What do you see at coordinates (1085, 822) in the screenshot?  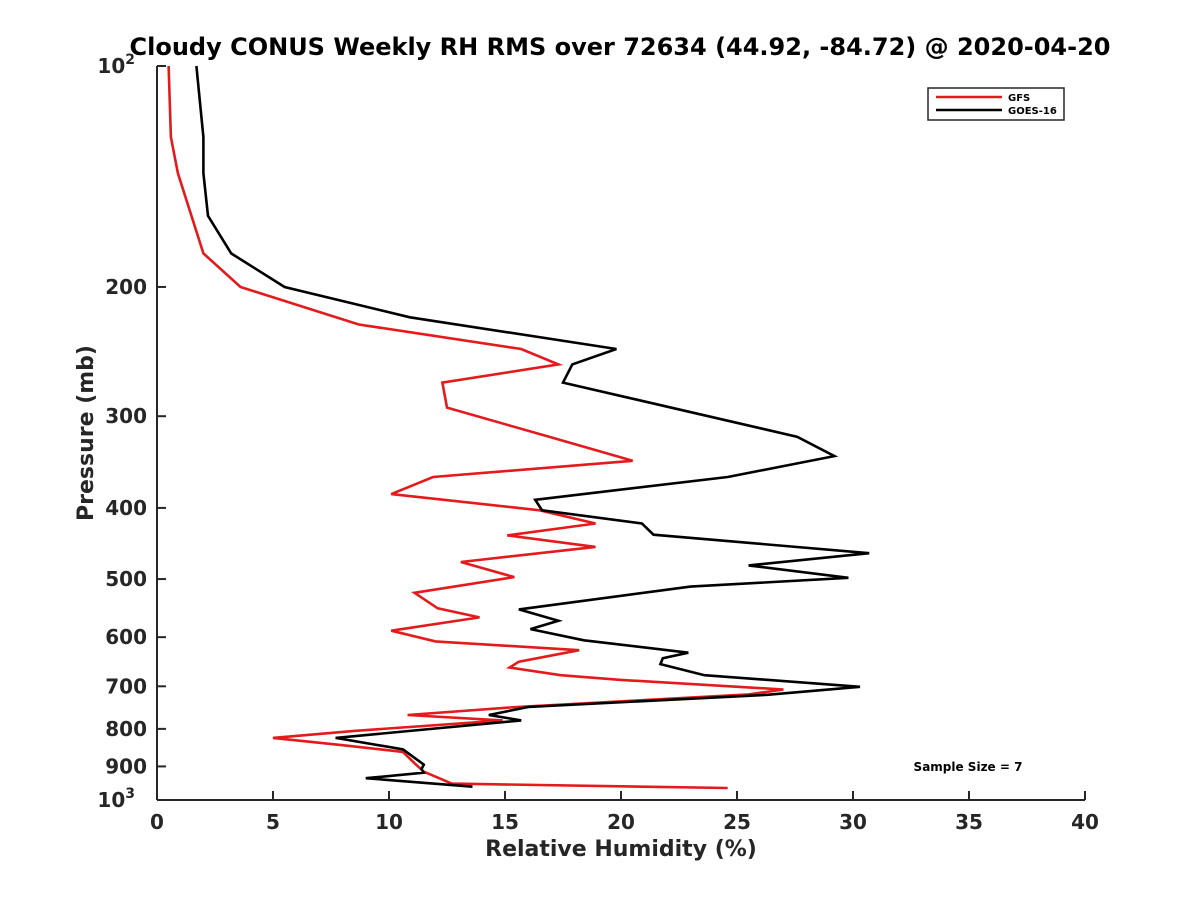 I see `x-tick-label: 40` at bounding box center [1085, 822].